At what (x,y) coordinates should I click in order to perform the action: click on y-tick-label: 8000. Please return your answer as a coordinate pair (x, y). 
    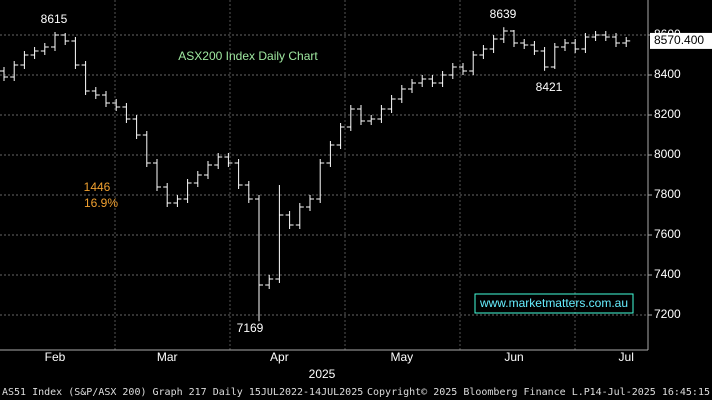
    Looking at the image, I should click on (667, 154).